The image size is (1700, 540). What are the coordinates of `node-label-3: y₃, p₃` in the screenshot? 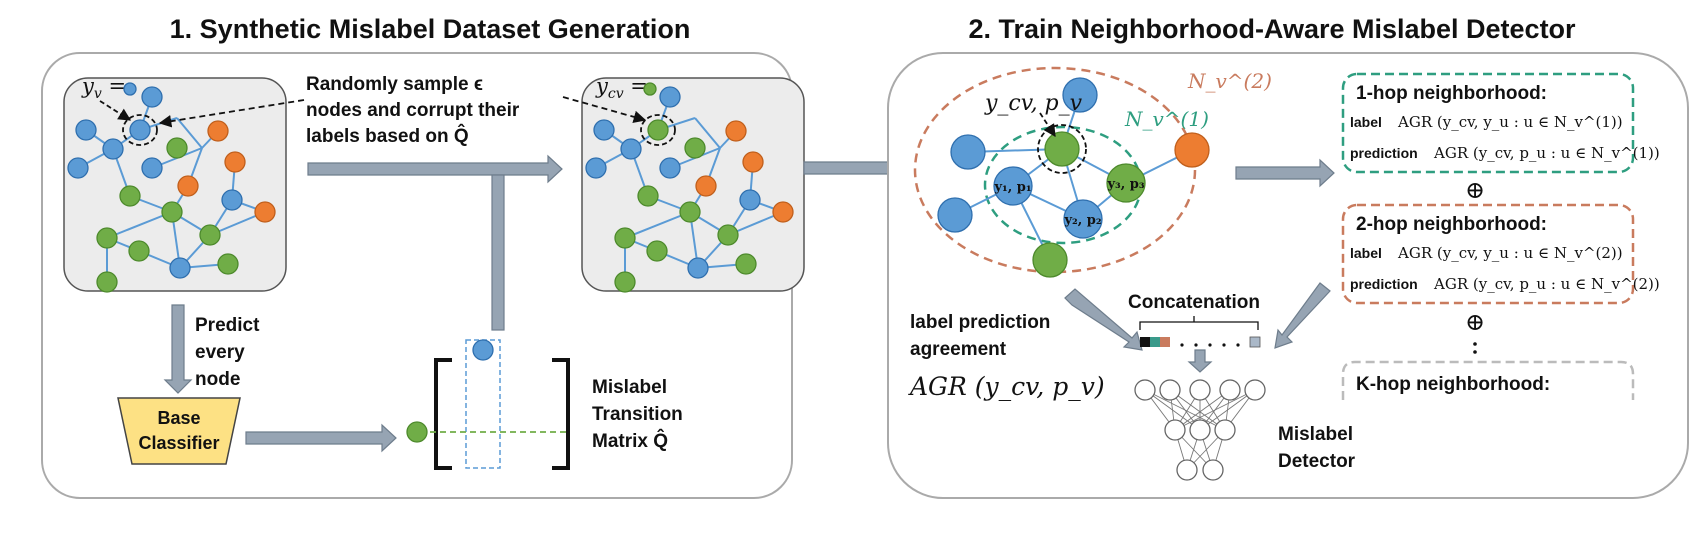 It's located at (1125, 184).